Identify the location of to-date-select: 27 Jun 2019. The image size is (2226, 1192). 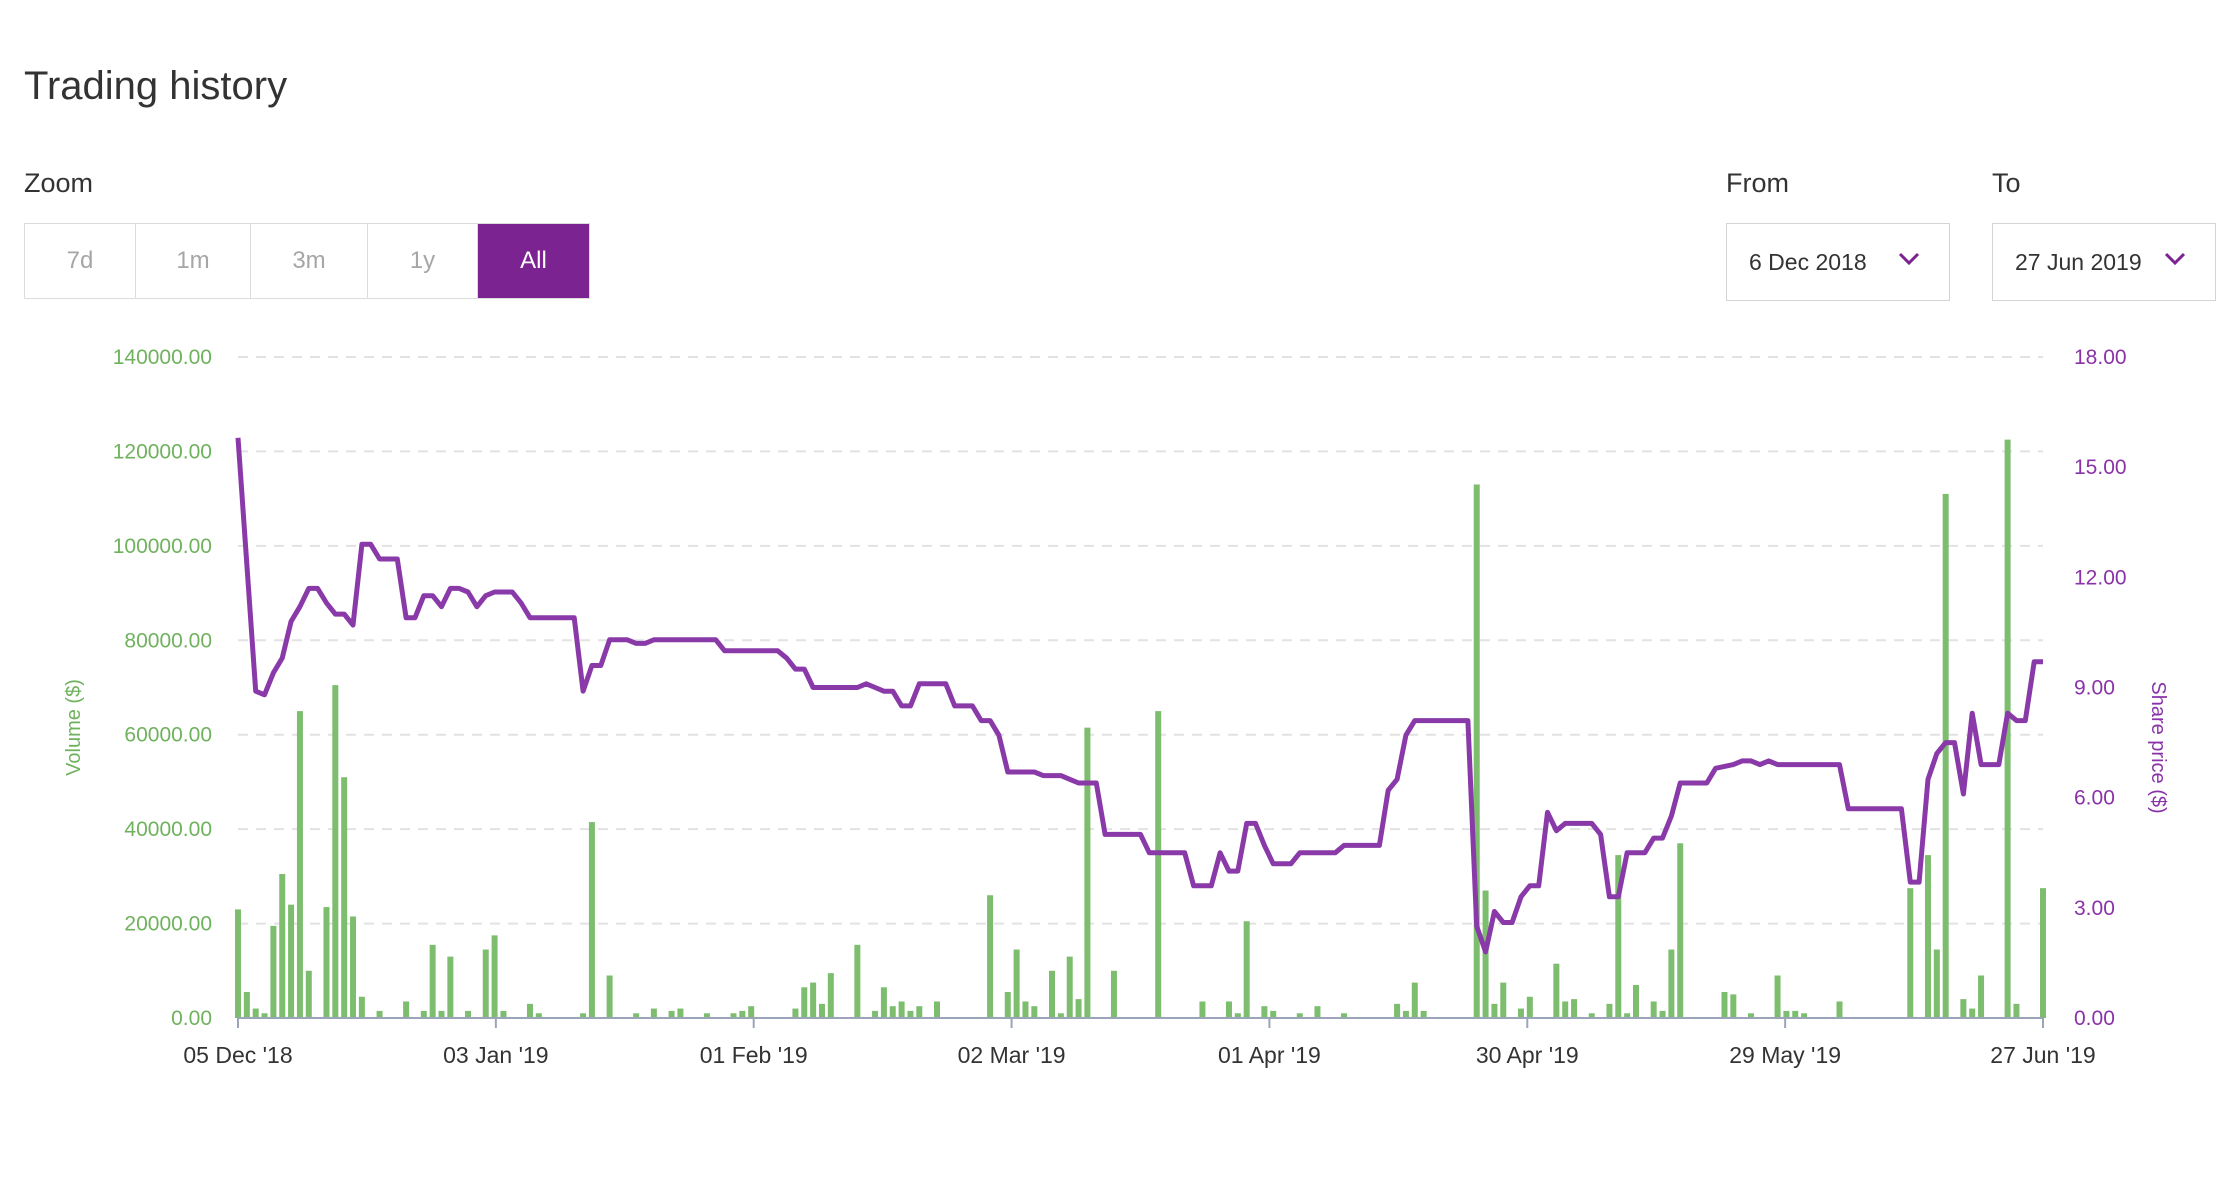
(2104, 262).